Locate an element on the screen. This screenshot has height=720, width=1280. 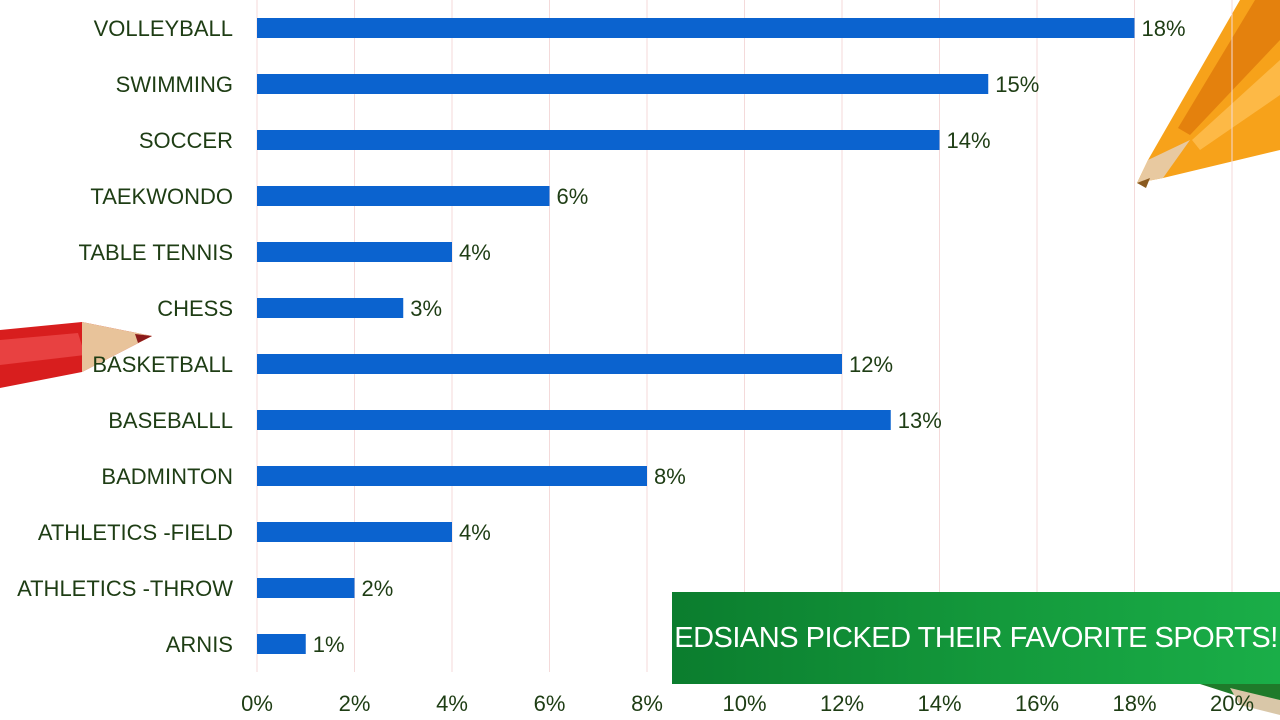
x-tick-label: 0% is located at coordinates (257, 703).